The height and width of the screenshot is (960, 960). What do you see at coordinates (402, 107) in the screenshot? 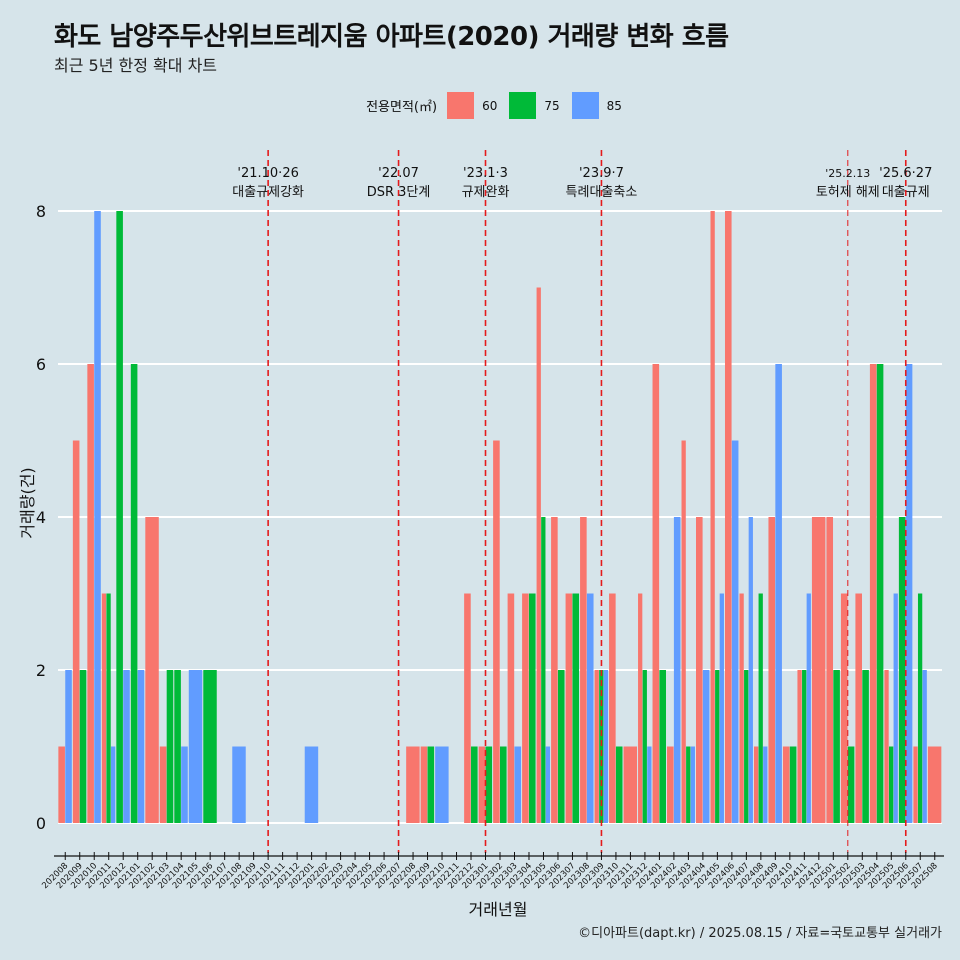
I see `legend-title: 전용면적(㎡)` at bounding box center [402, 107].